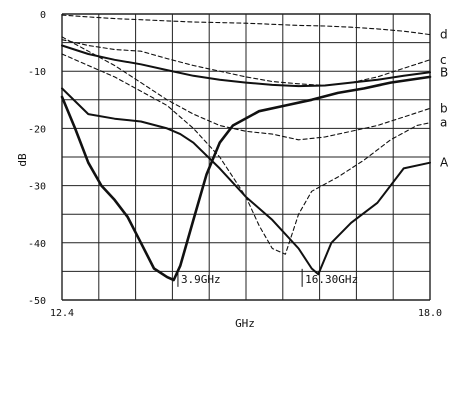 The image size is (467, 412). What do you see at coordinates (37, 301) in the screenshot?
I see `y-tick-label: -50` at bounding box center [37, 301].